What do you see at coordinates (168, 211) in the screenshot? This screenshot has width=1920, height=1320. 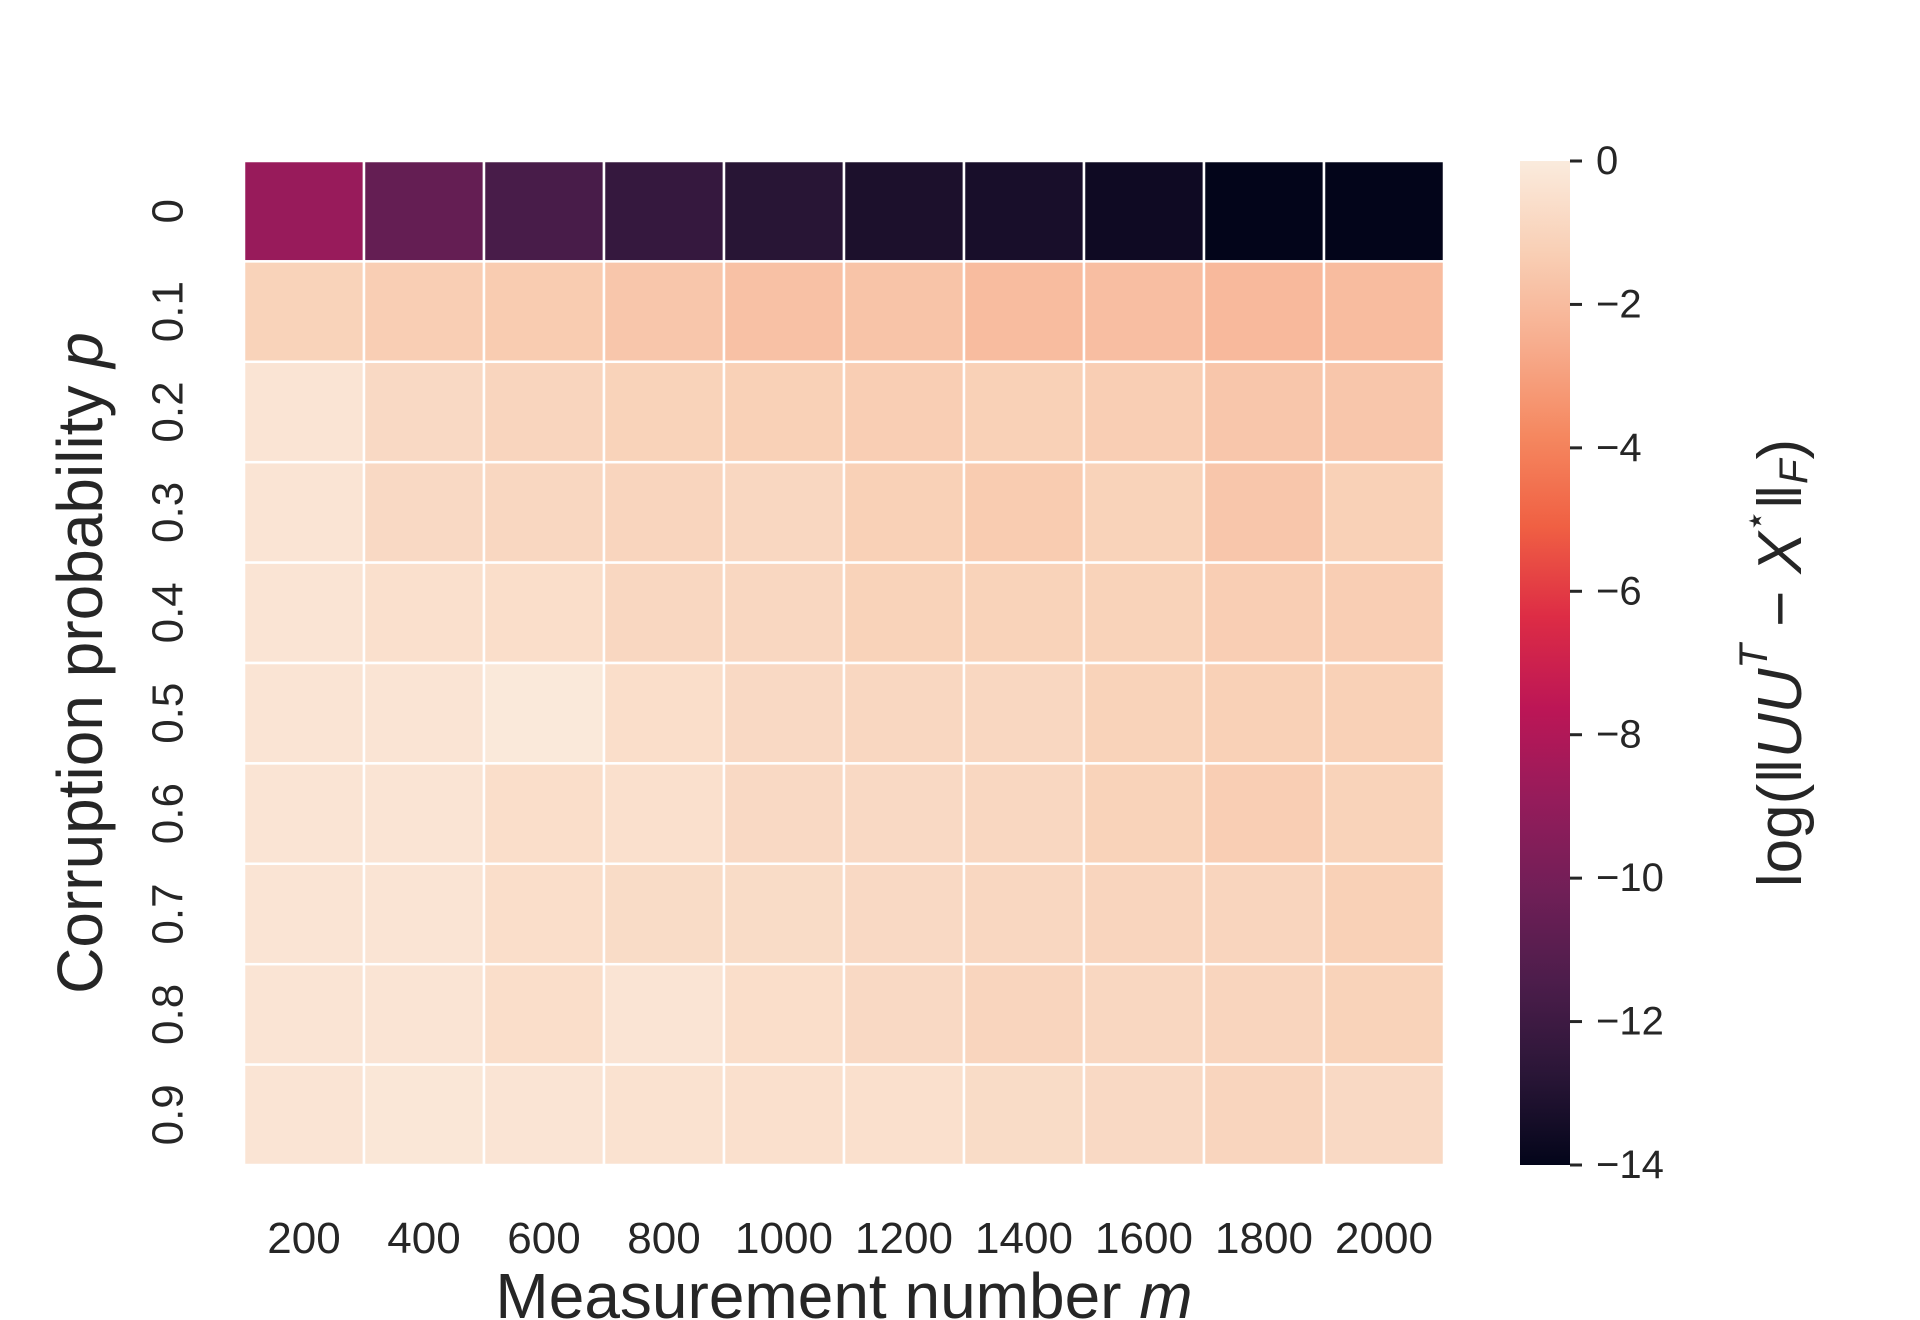 I see `y-tick-label: 0` at bounding box center [168, 211].